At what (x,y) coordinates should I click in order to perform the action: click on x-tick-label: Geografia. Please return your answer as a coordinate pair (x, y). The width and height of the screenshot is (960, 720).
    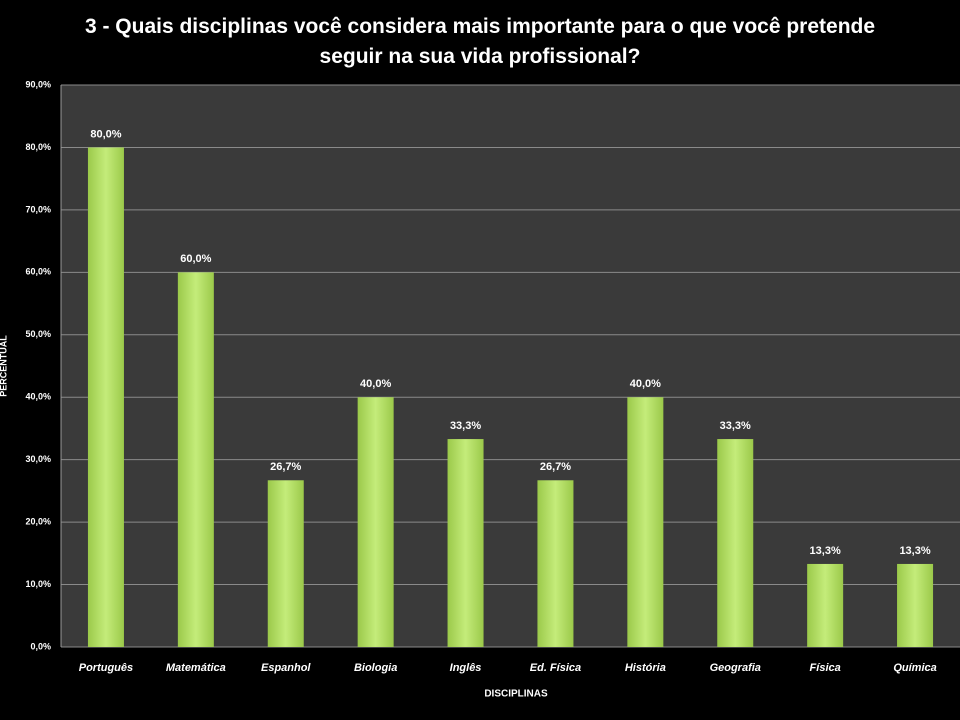
    Looking at the image, I should click on (735, 668).